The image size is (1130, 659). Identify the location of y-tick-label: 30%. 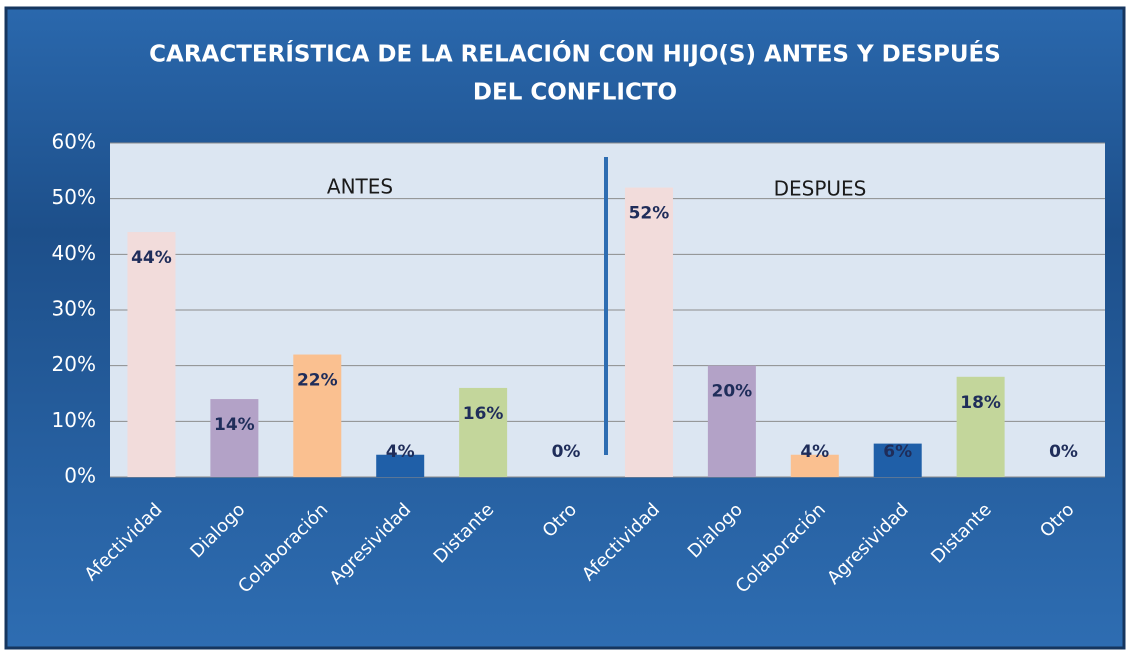
(74, 309).